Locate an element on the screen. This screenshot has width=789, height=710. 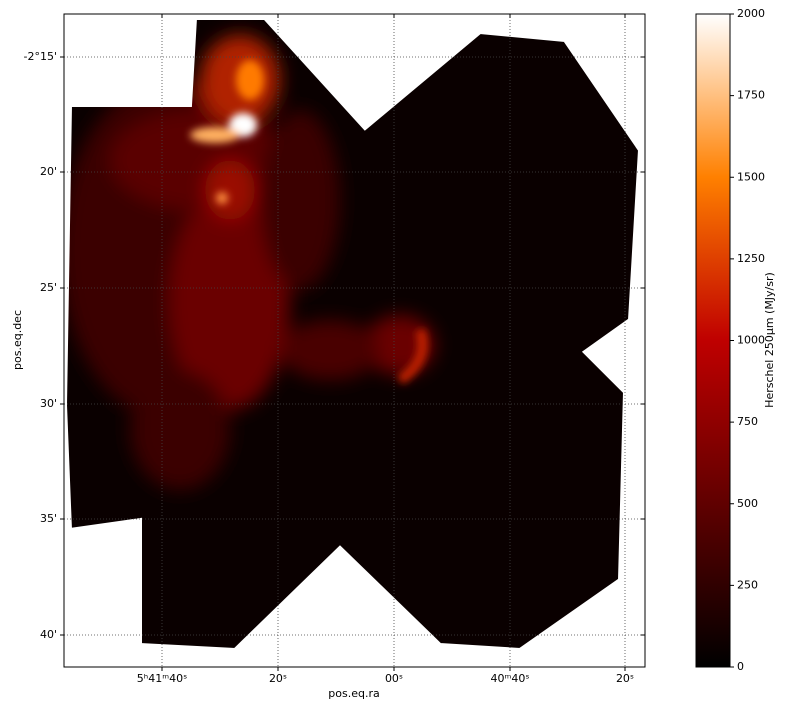
y-tick-label: 35' is located at coordinates (48, 518).